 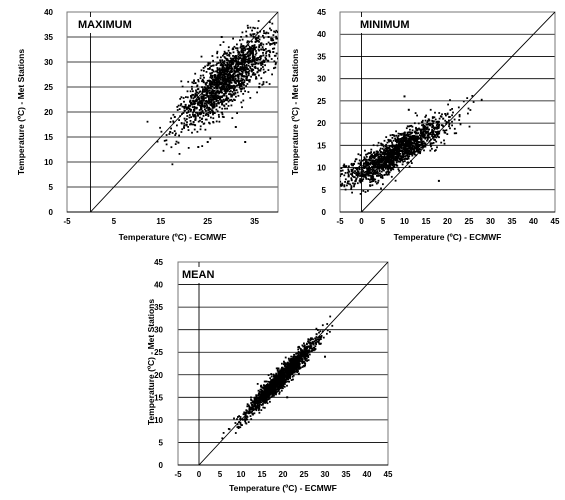 I want to click on y-tick-label: 5, so click(x=51, y=187).